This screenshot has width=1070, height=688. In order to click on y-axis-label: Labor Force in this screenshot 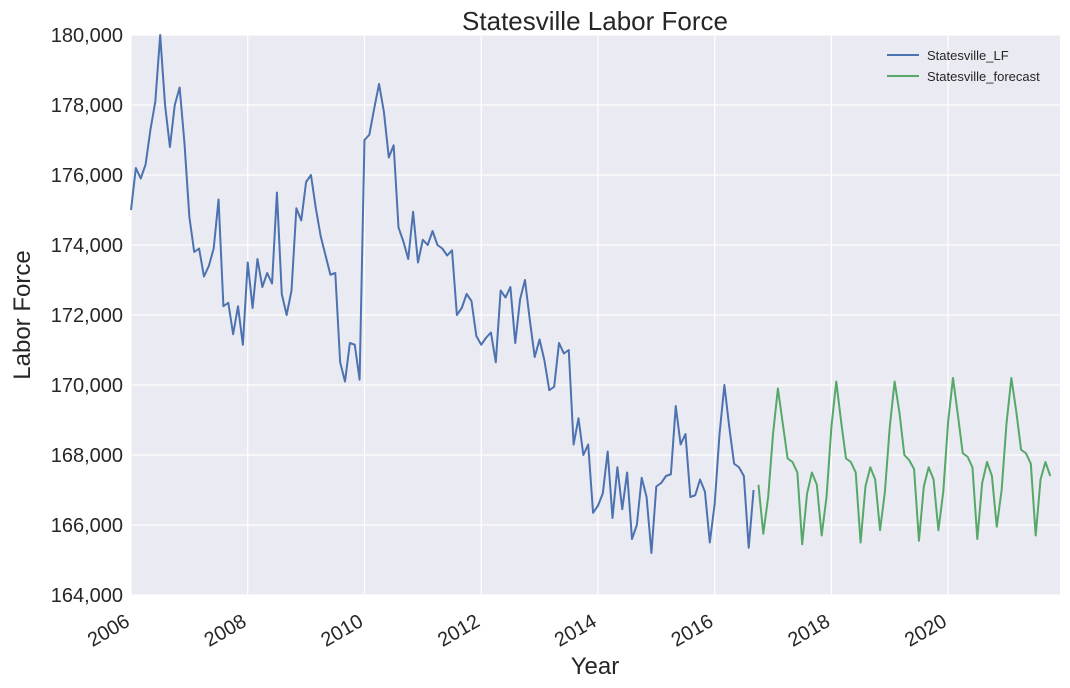, I will do `click(22, 314)`.